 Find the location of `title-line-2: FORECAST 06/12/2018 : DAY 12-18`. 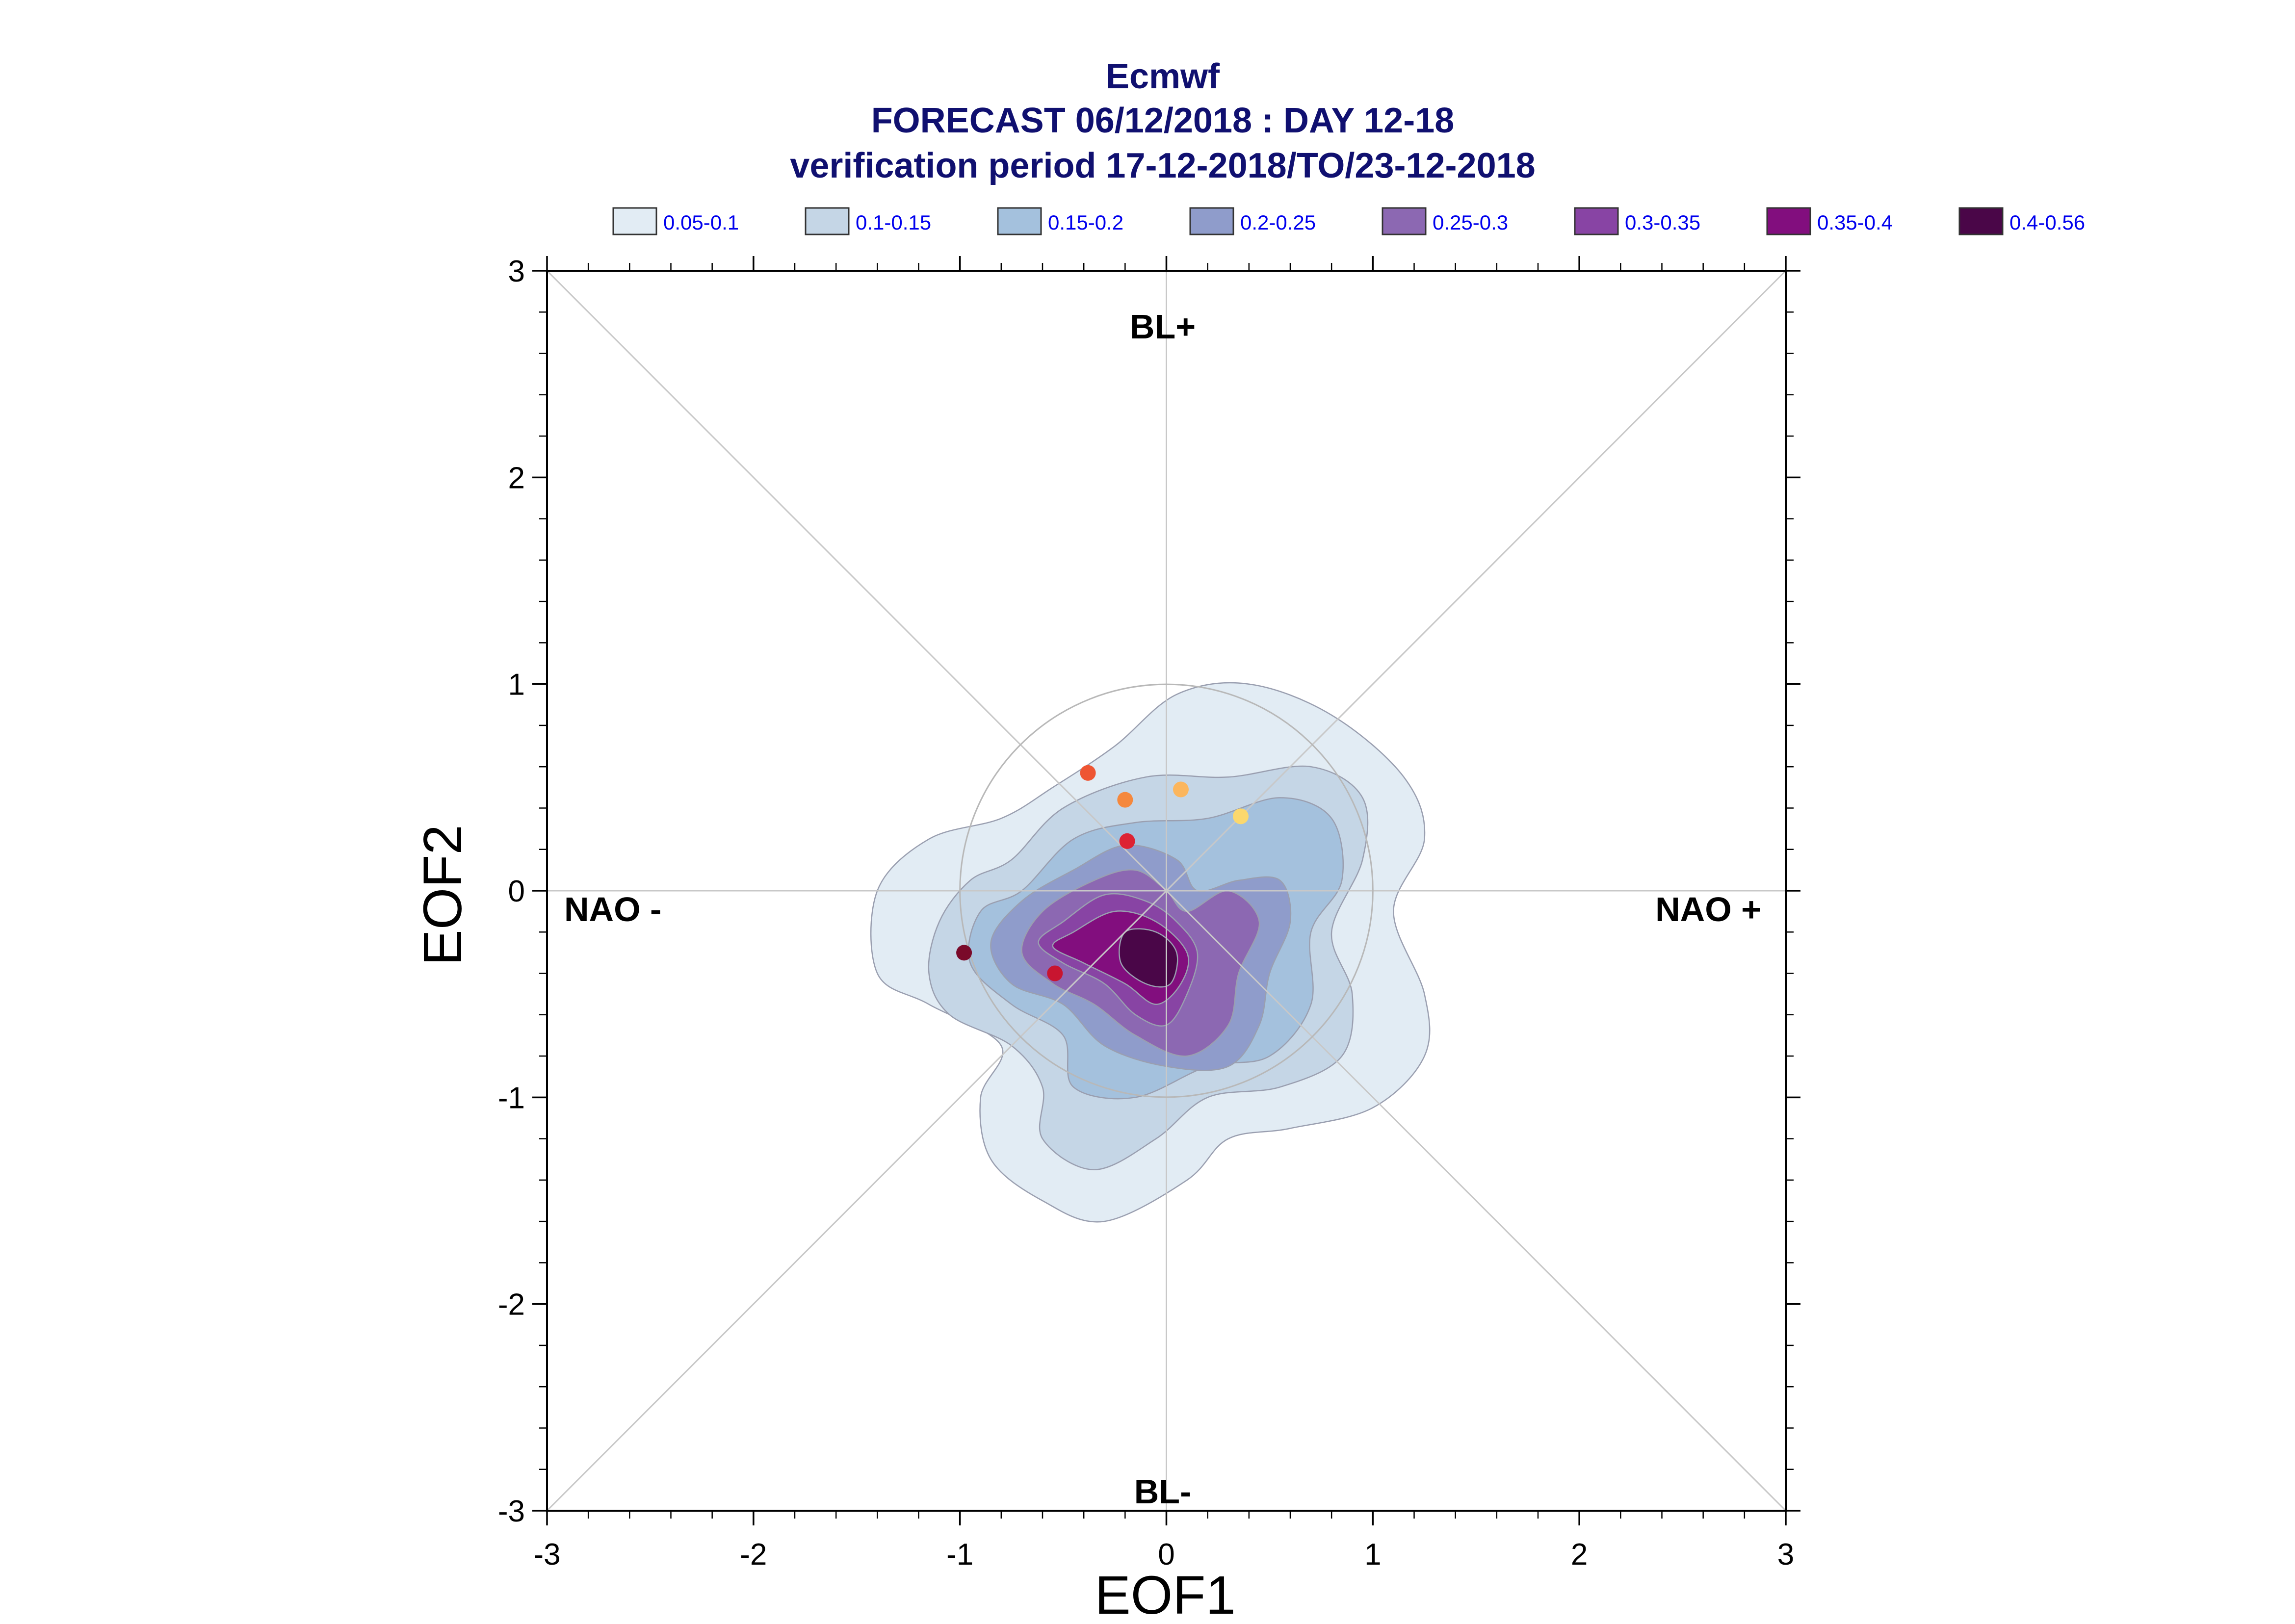

title-line-2: FORECAST 06/12/2018 : DAY 12-18 is located at coordinates (1163, 120).